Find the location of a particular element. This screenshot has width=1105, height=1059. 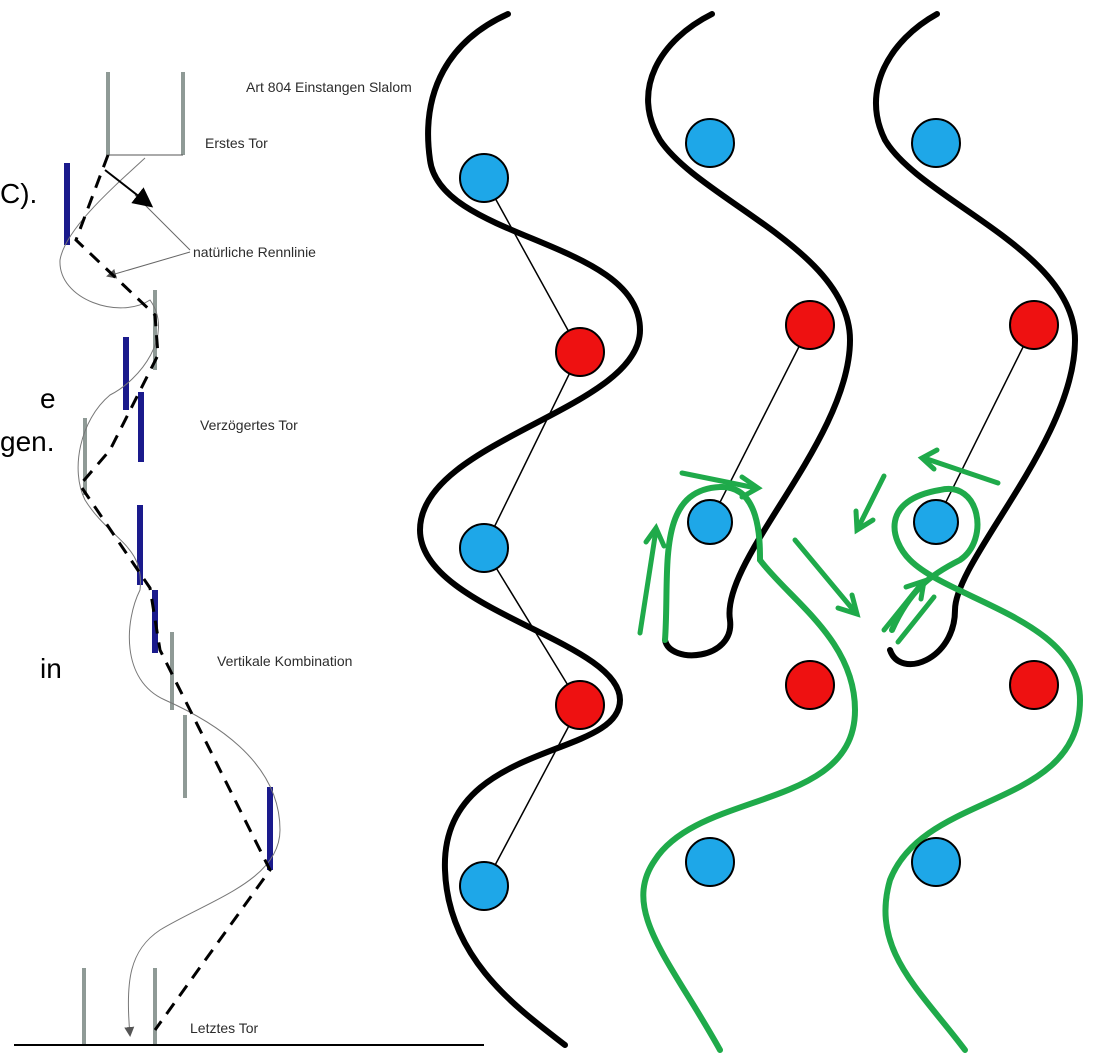

label-delayed-gate: Verzögertes Tor is located at coordinates (249, 425).